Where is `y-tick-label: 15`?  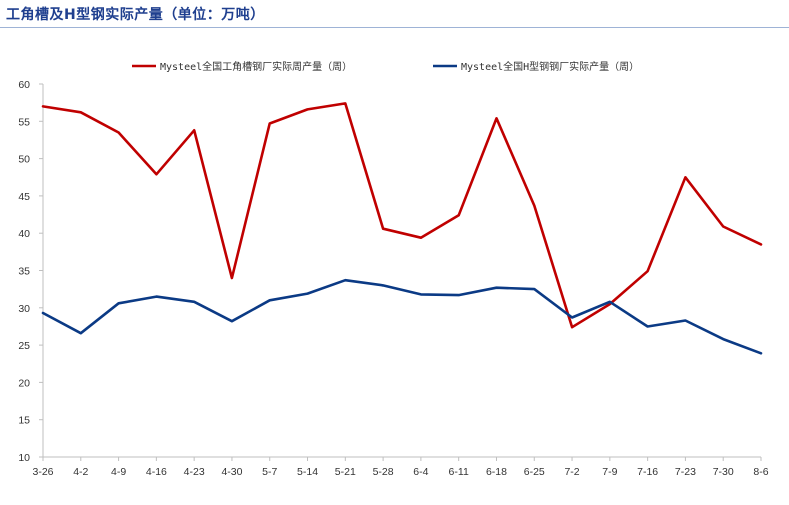
y-tick-label: 15 is located at coordinates (24, 421).